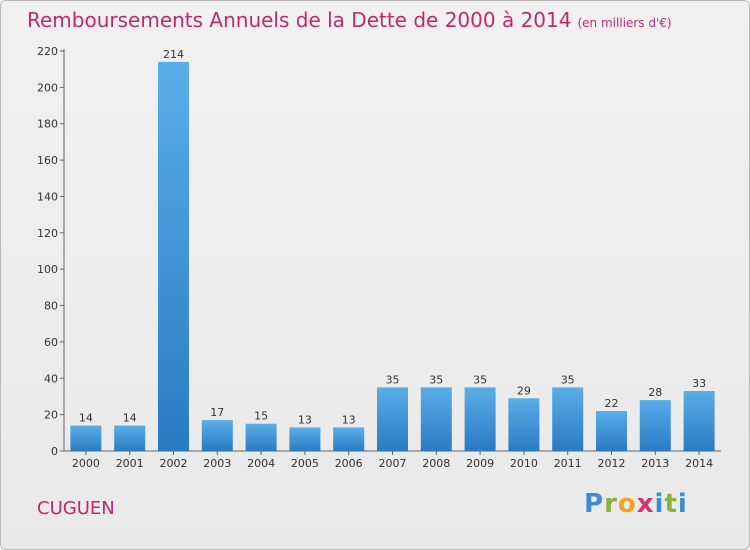 The height and width of the screenshot is (550, 750). Describe the element at coordinates (305, 463) in the screenshot. I see `x-tick-label: 2005` at that location.